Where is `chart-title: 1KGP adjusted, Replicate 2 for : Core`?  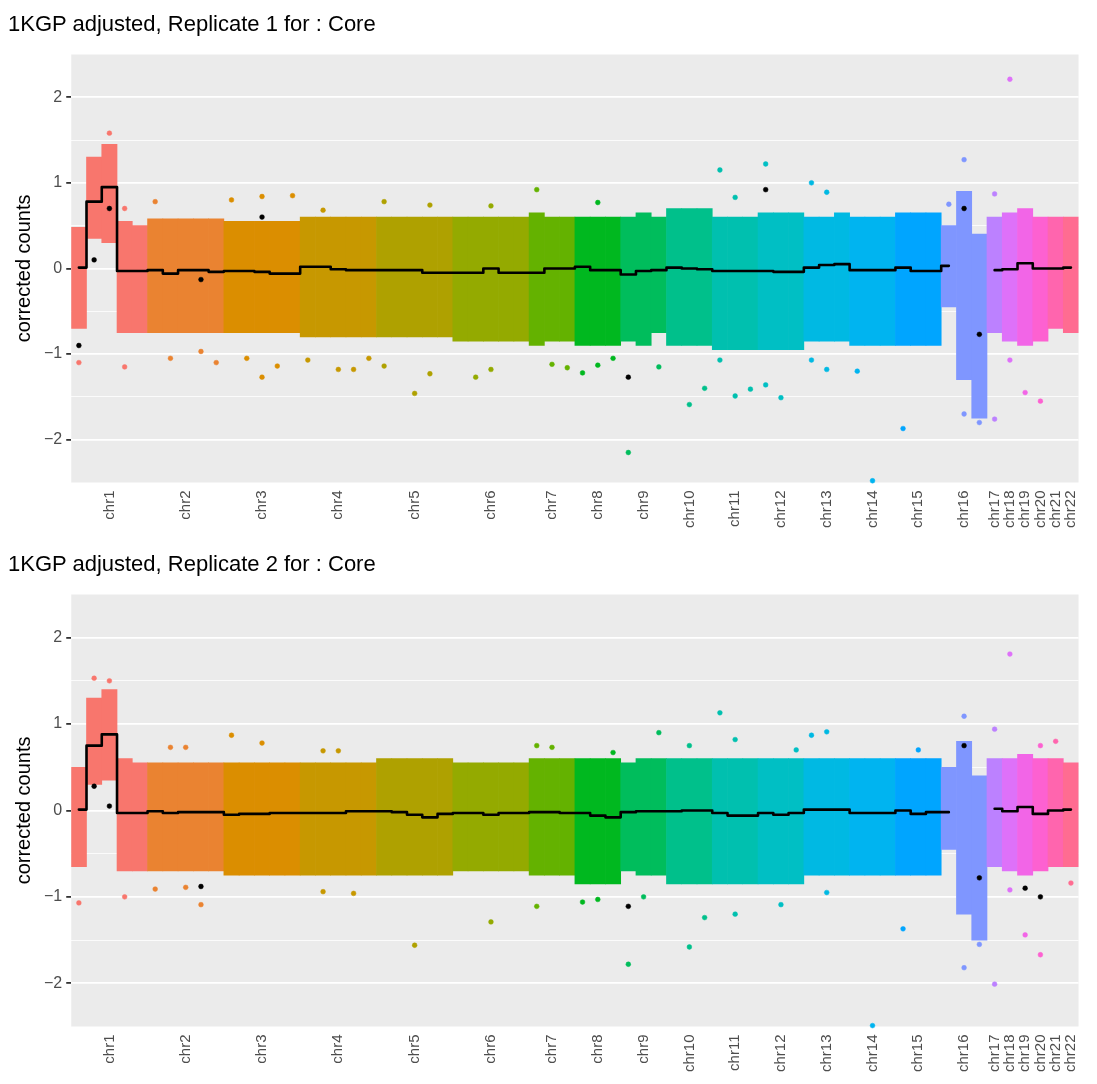
chart-title: 1KGP adjusted, Replicate 2 for : Core is located at coordinates (192, 564).